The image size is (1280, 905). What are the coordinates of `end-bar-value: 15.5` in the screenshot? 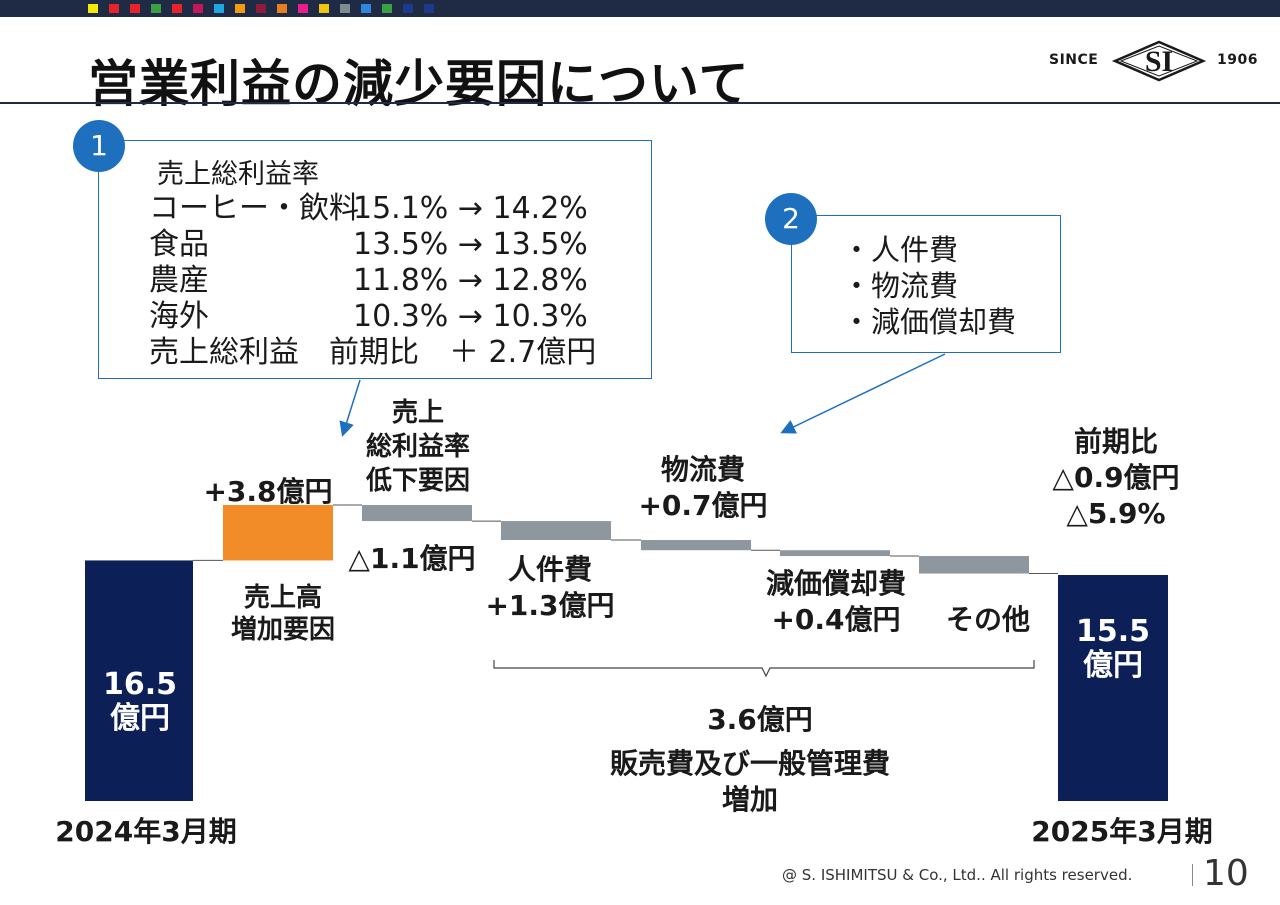 It's located at (1113, 631).